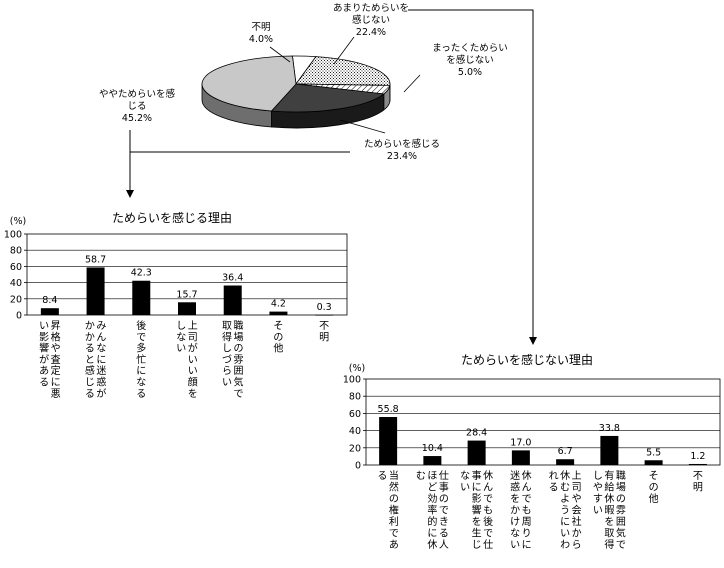 This screenshot has height=568, width=724. Describe the element at coordinates (421, 476) in the screenshot. I see `category-label-char: む` at that location.